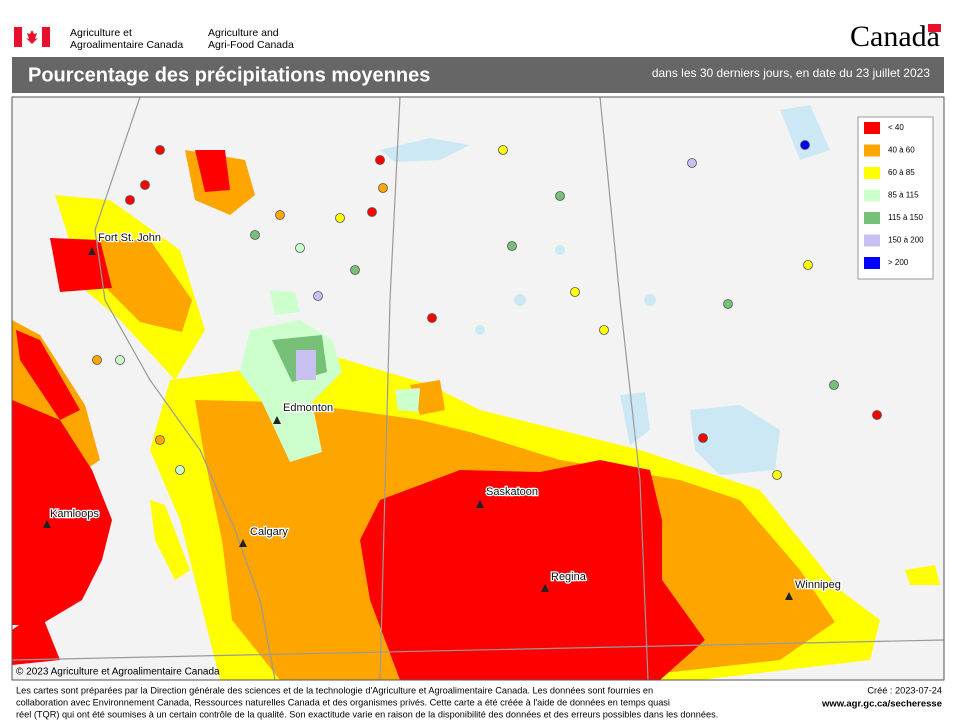  What do you see at coordinates (74, 514) in the screenshot?
I see `city-label: Kamloops` at bounding box center [74, 514].